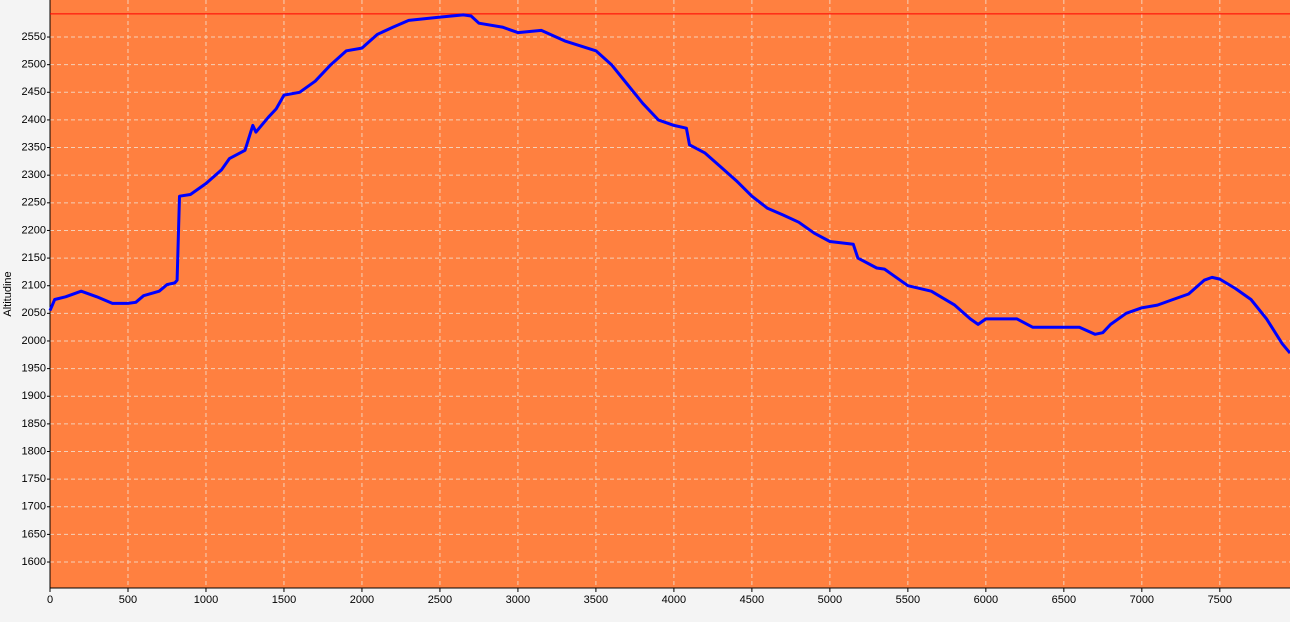 This screenshot has height=622, width=1290. What do you see at coordinates (34, 120) in the screenshot?
I see `y-tick-label: 2400` at bounding box center [34, 120].